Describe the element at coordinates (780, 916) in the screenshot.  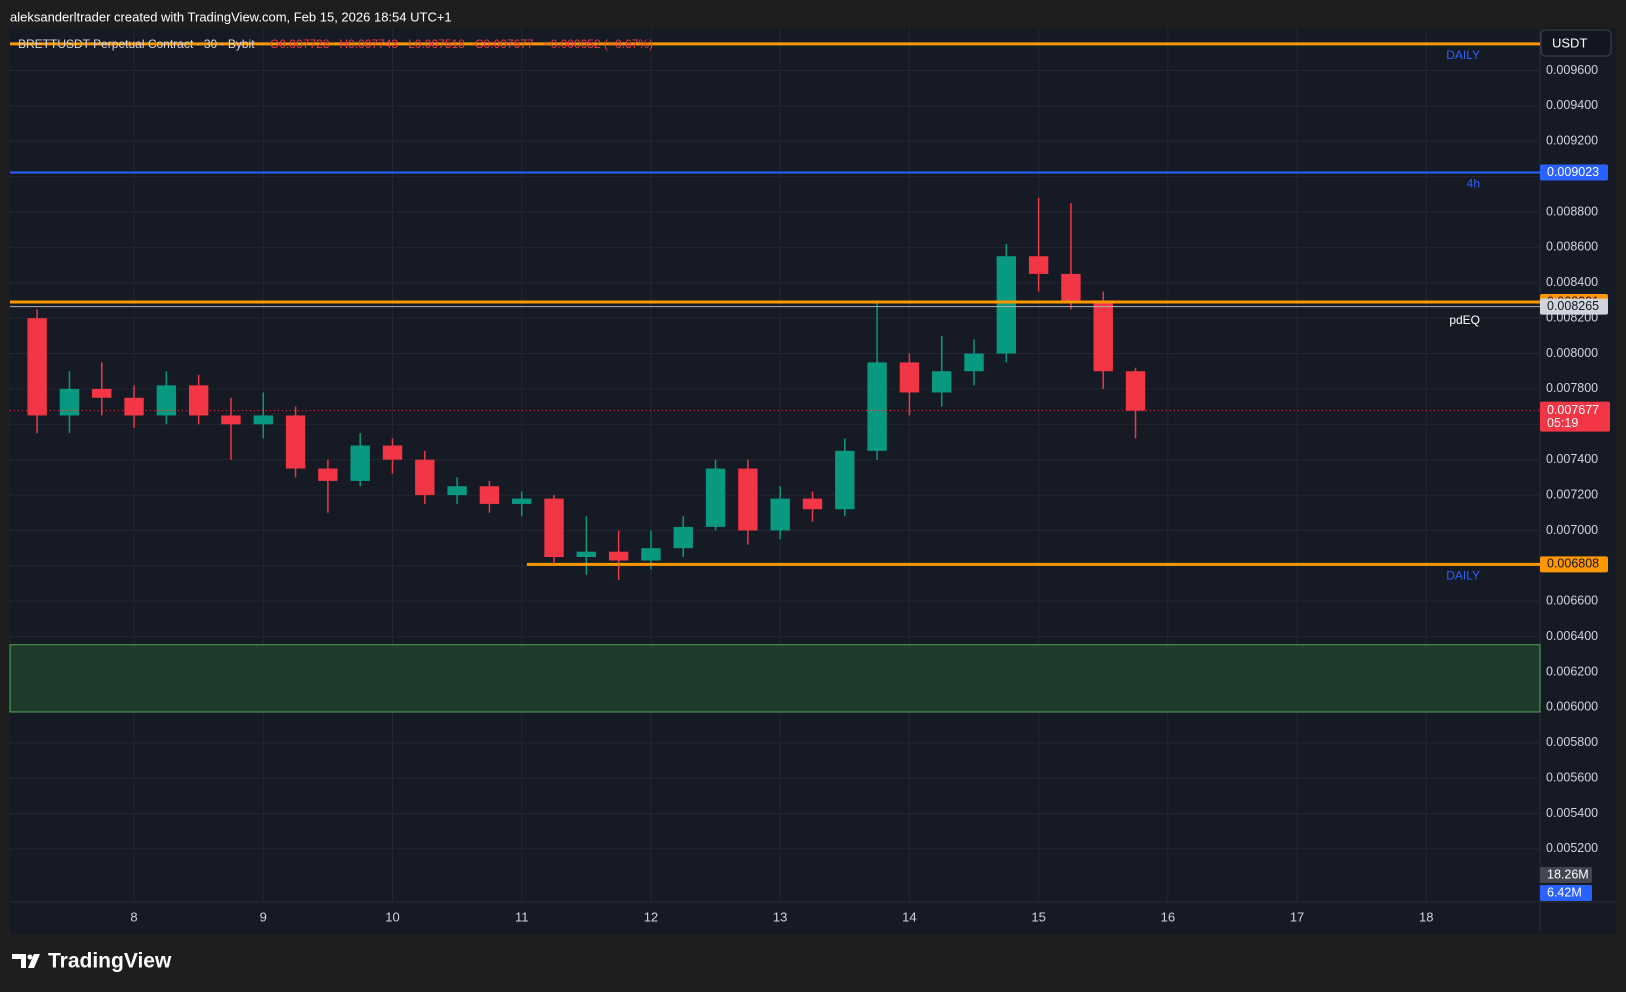
I see `x-tick-label: 13` at that location.